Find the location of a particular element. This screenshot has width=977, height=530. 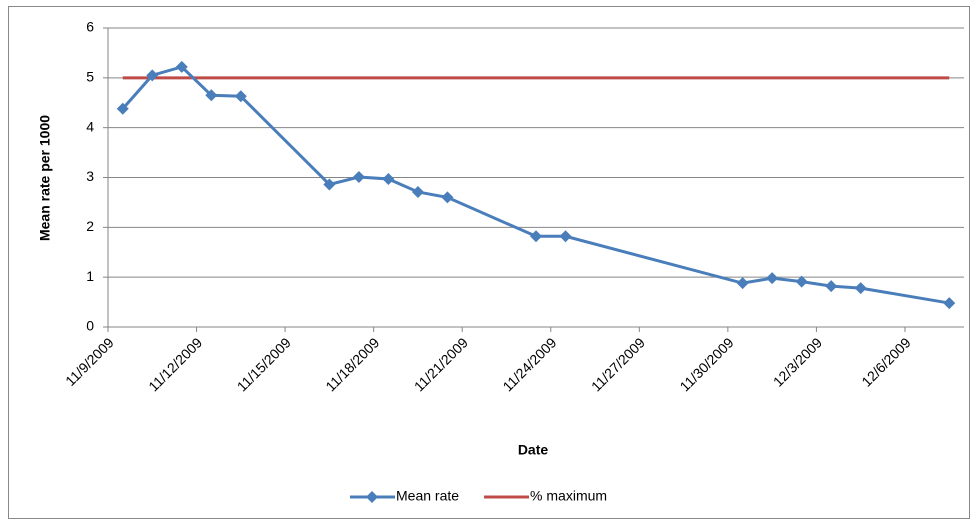

y-tick-label: 4 is located at coordinates (90, 126).